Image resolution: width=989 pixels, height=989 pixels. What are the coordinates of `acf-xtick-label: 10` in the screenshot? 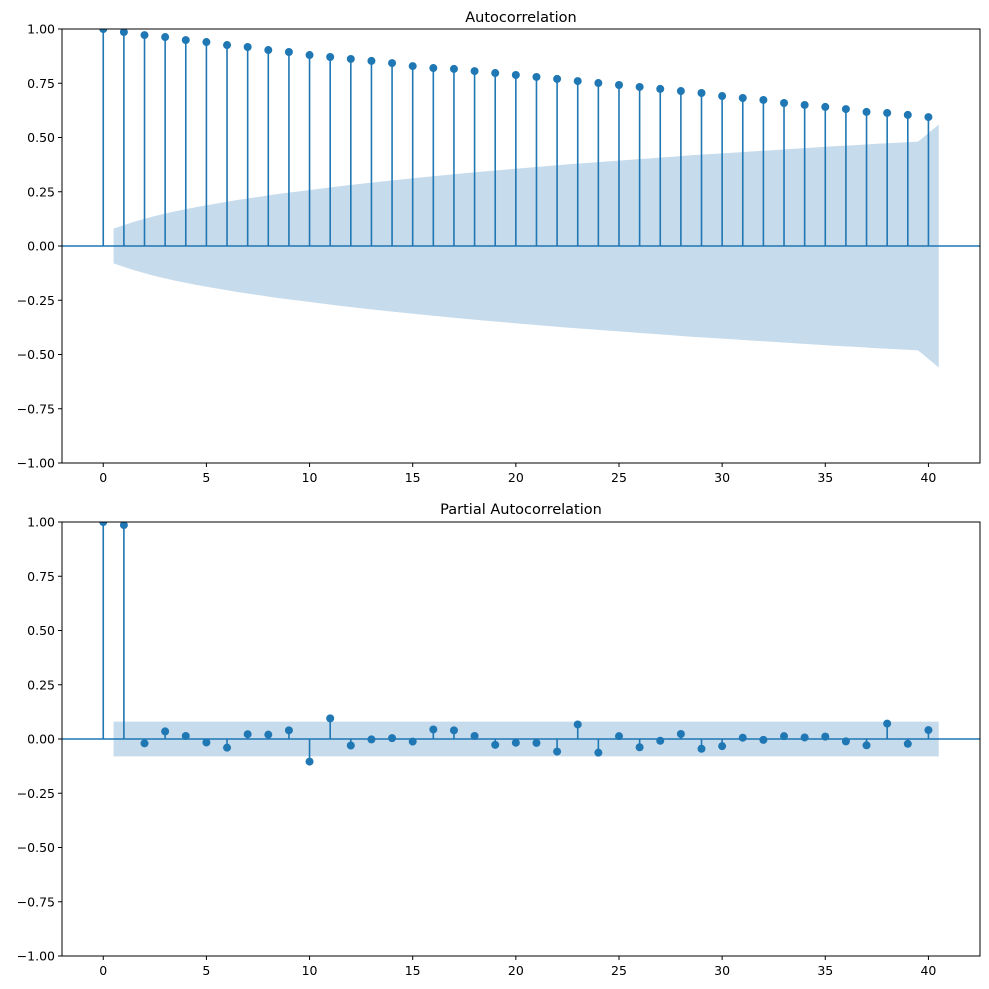 It's located at (310, 477).